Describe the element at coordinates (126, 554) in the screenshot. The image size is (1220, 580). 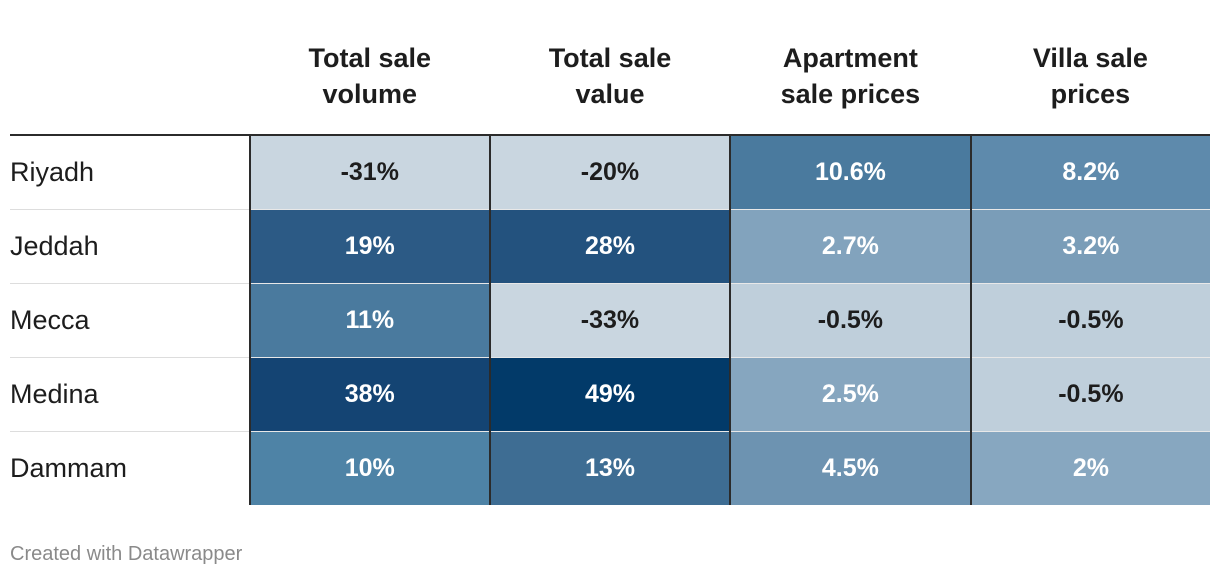
I see `credit-text: Created with Datawrapper` at that location.